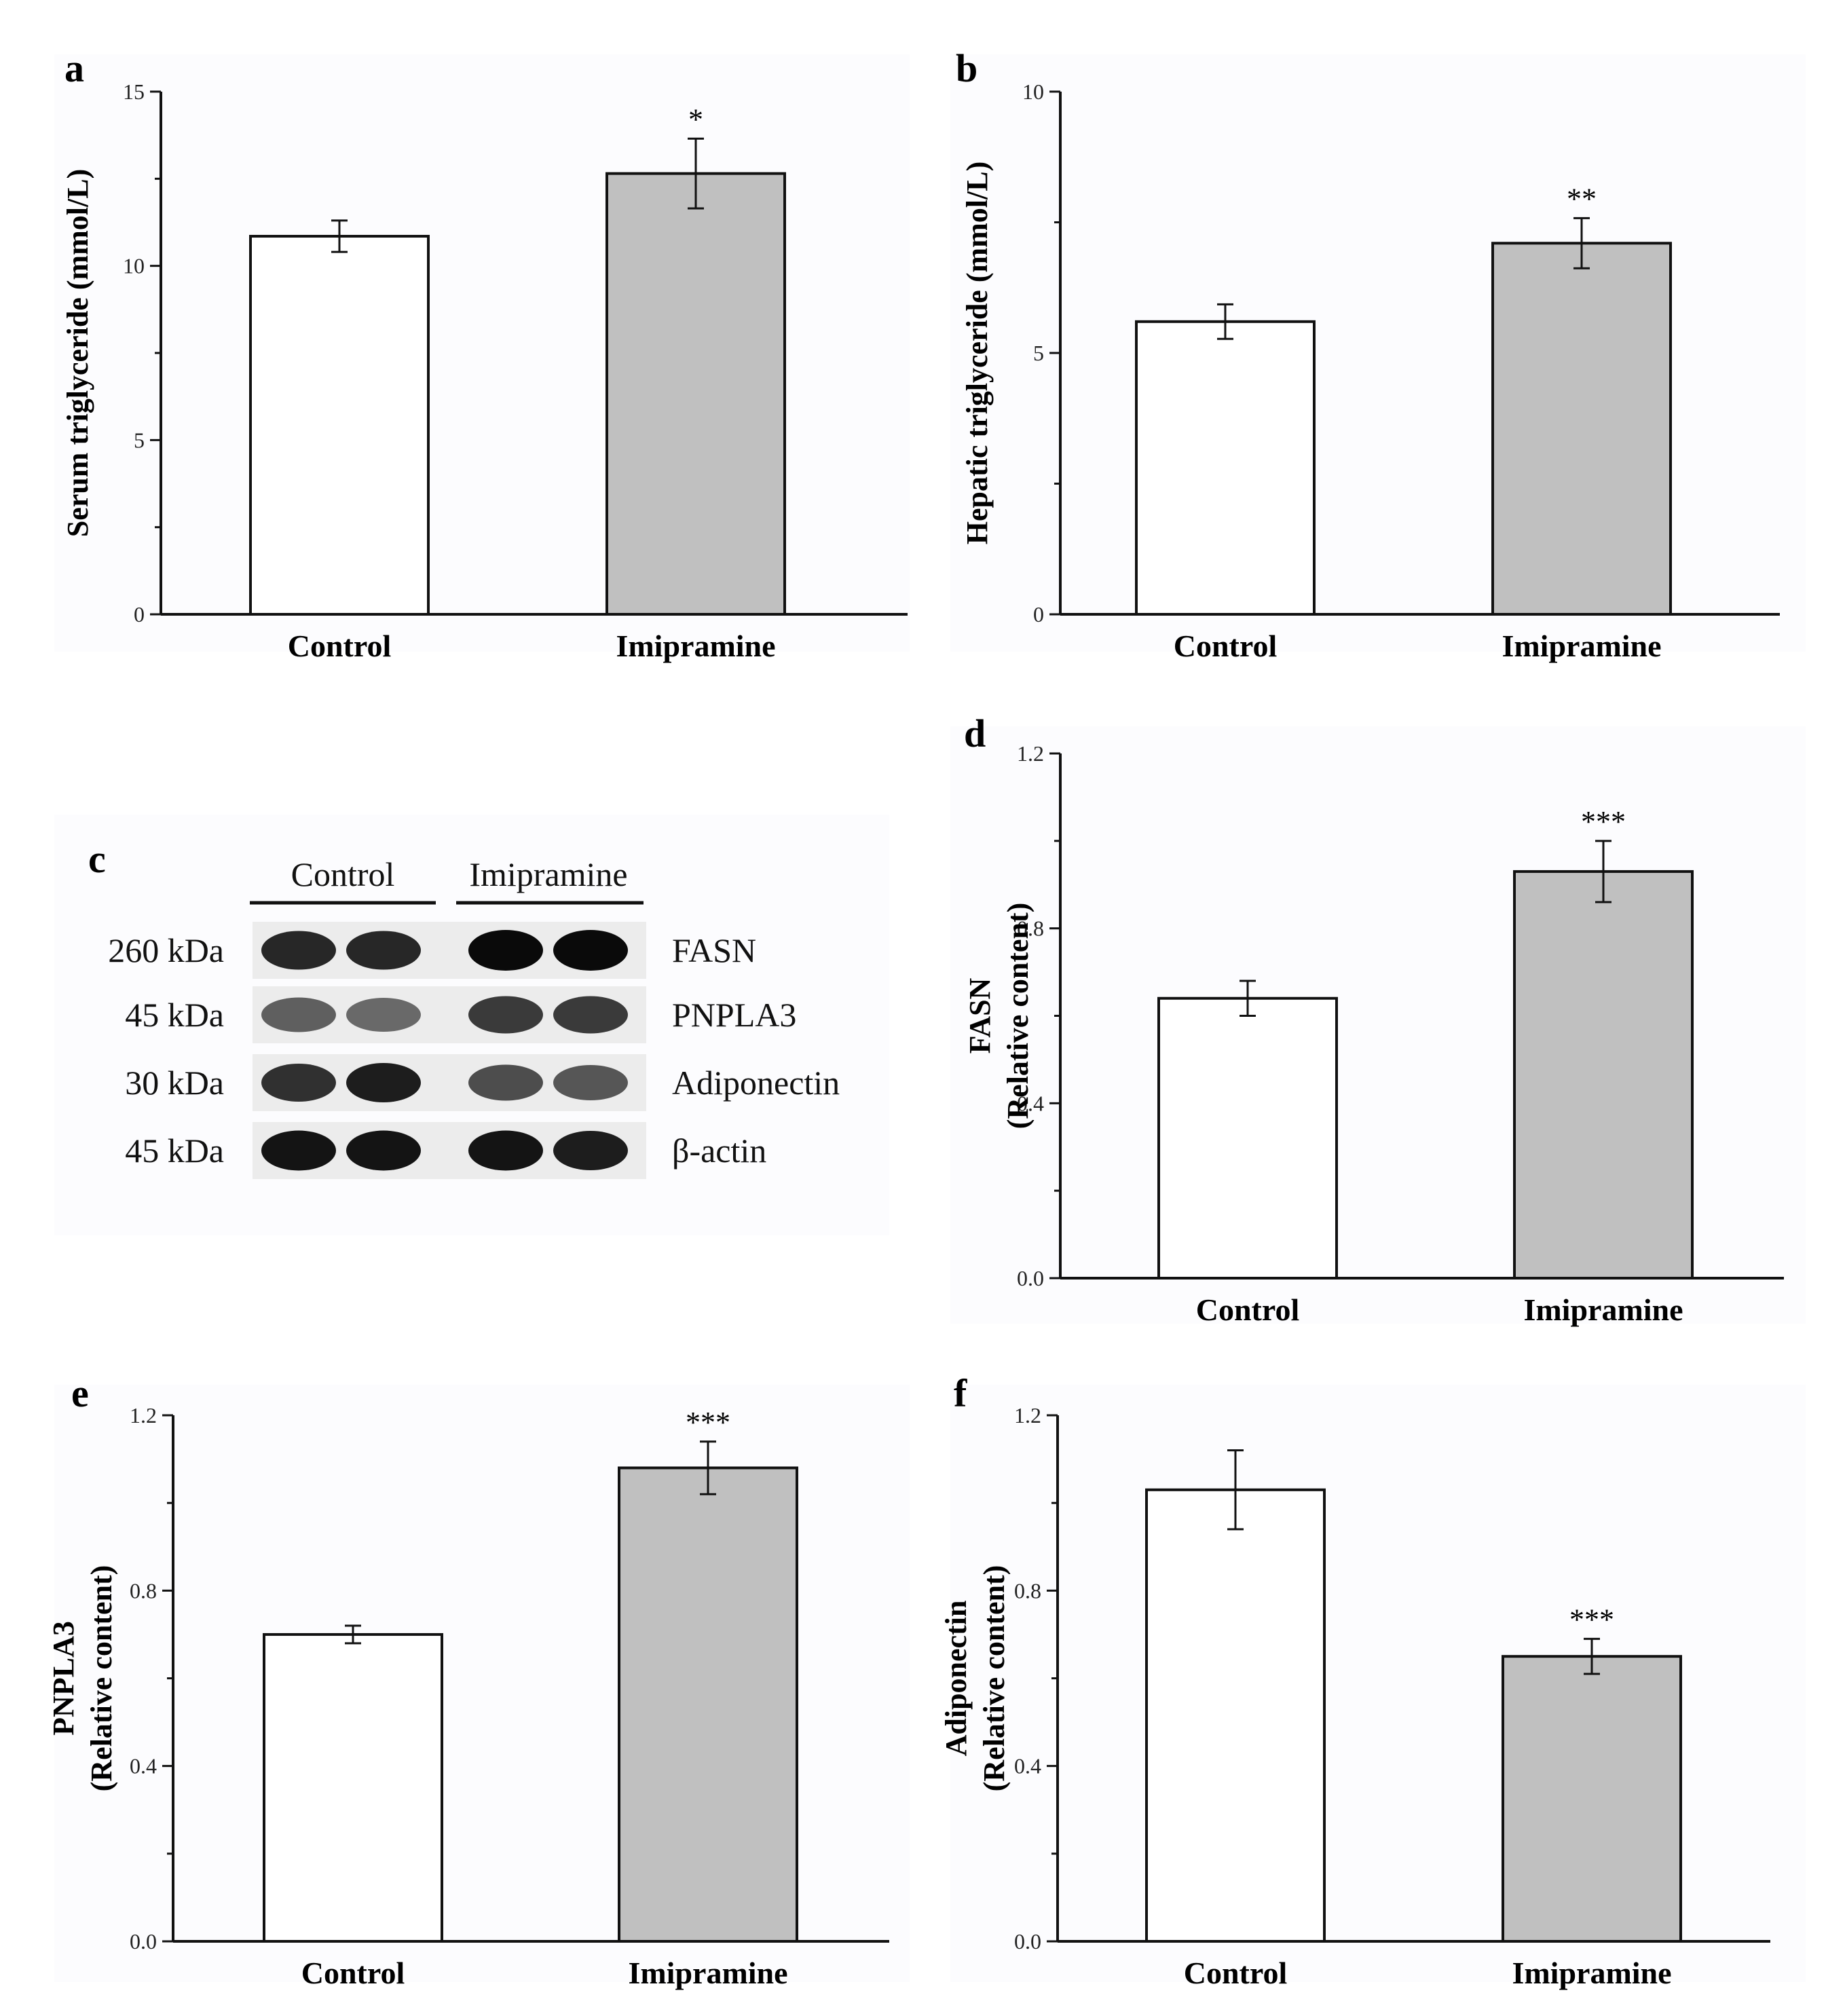 The width and height of the screenshot is (1826, 2016). What do you see at coordinates (975, 1679) in the screenshot?
I see `y-axis-label: Adiponectin (Relative content)` at bounding box center [975, 1679].